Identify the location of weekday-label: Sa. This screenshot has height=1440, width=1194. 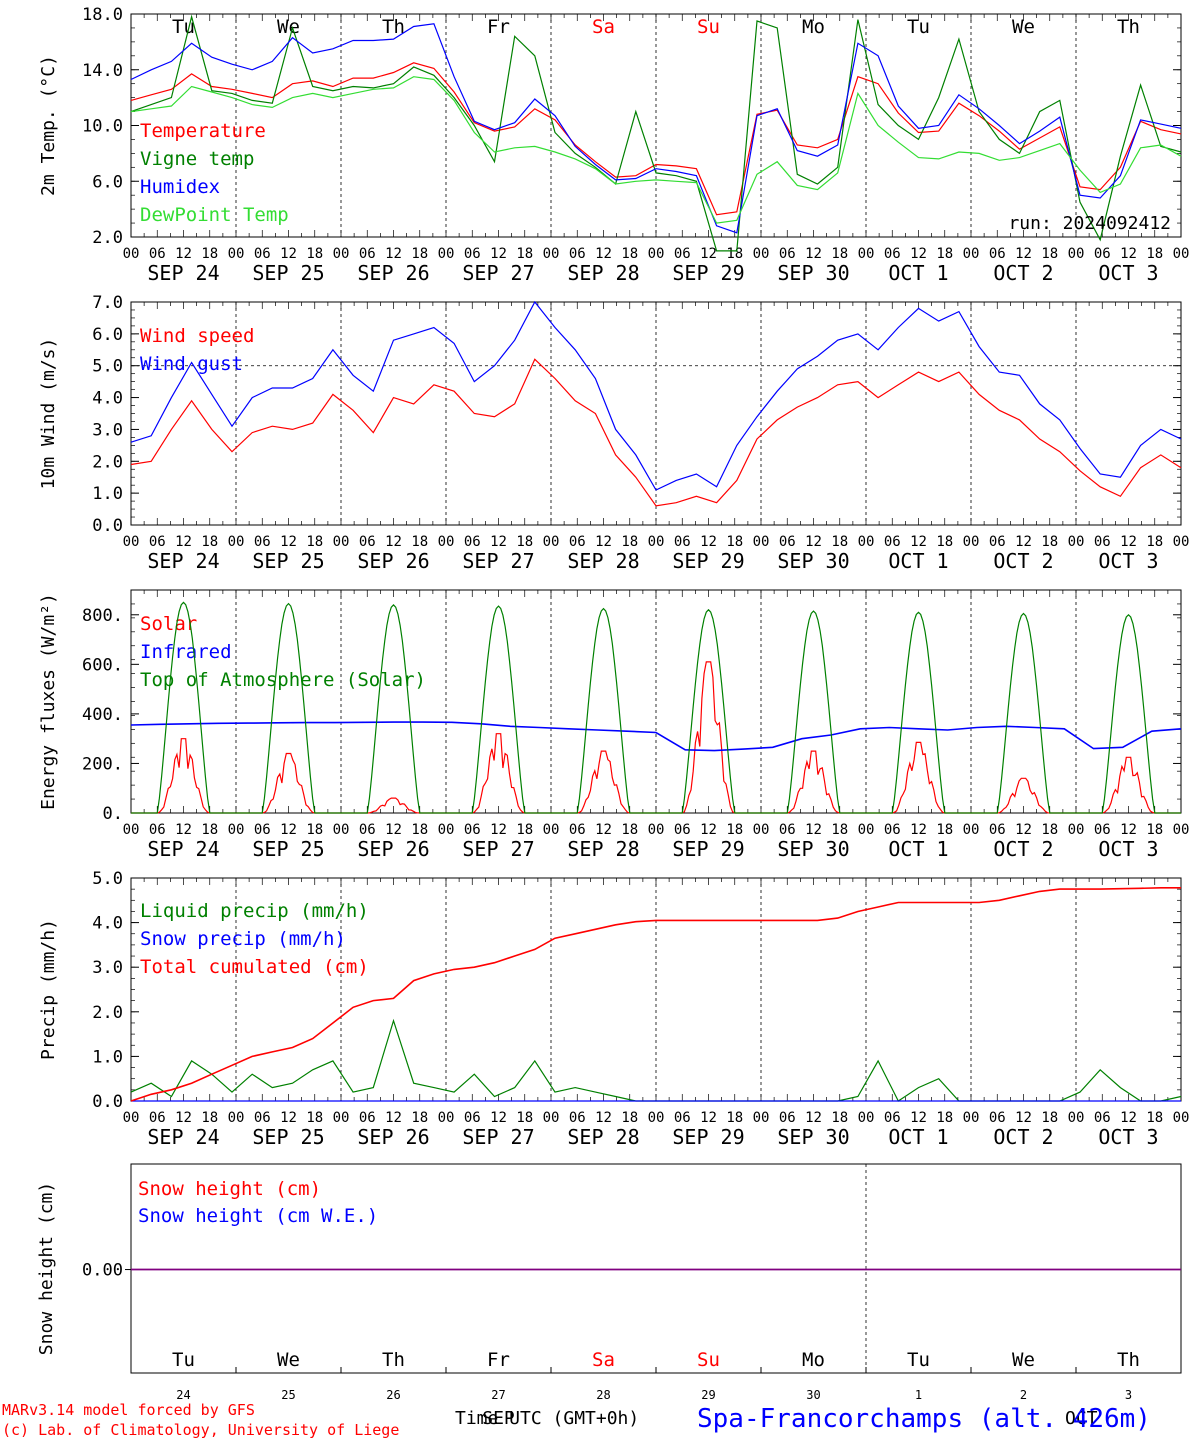
(603, 1360).